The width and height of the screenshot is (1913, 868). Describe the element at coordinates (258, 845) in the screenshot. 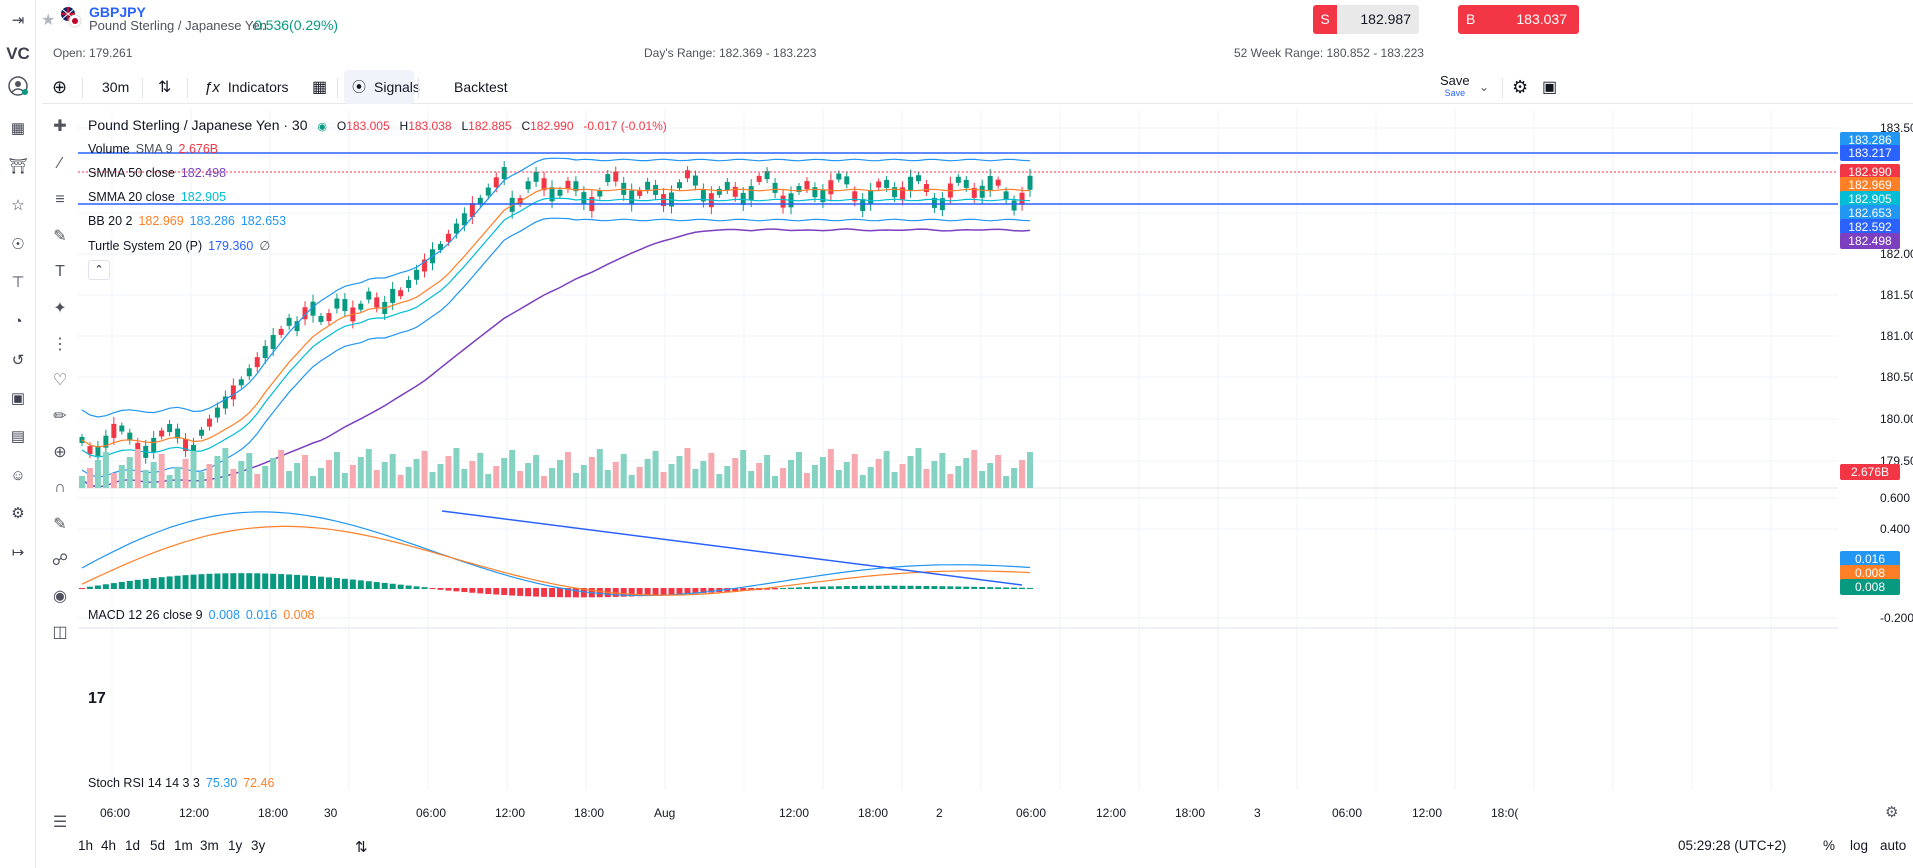

I see `range-button-3y: 3y` at that location.